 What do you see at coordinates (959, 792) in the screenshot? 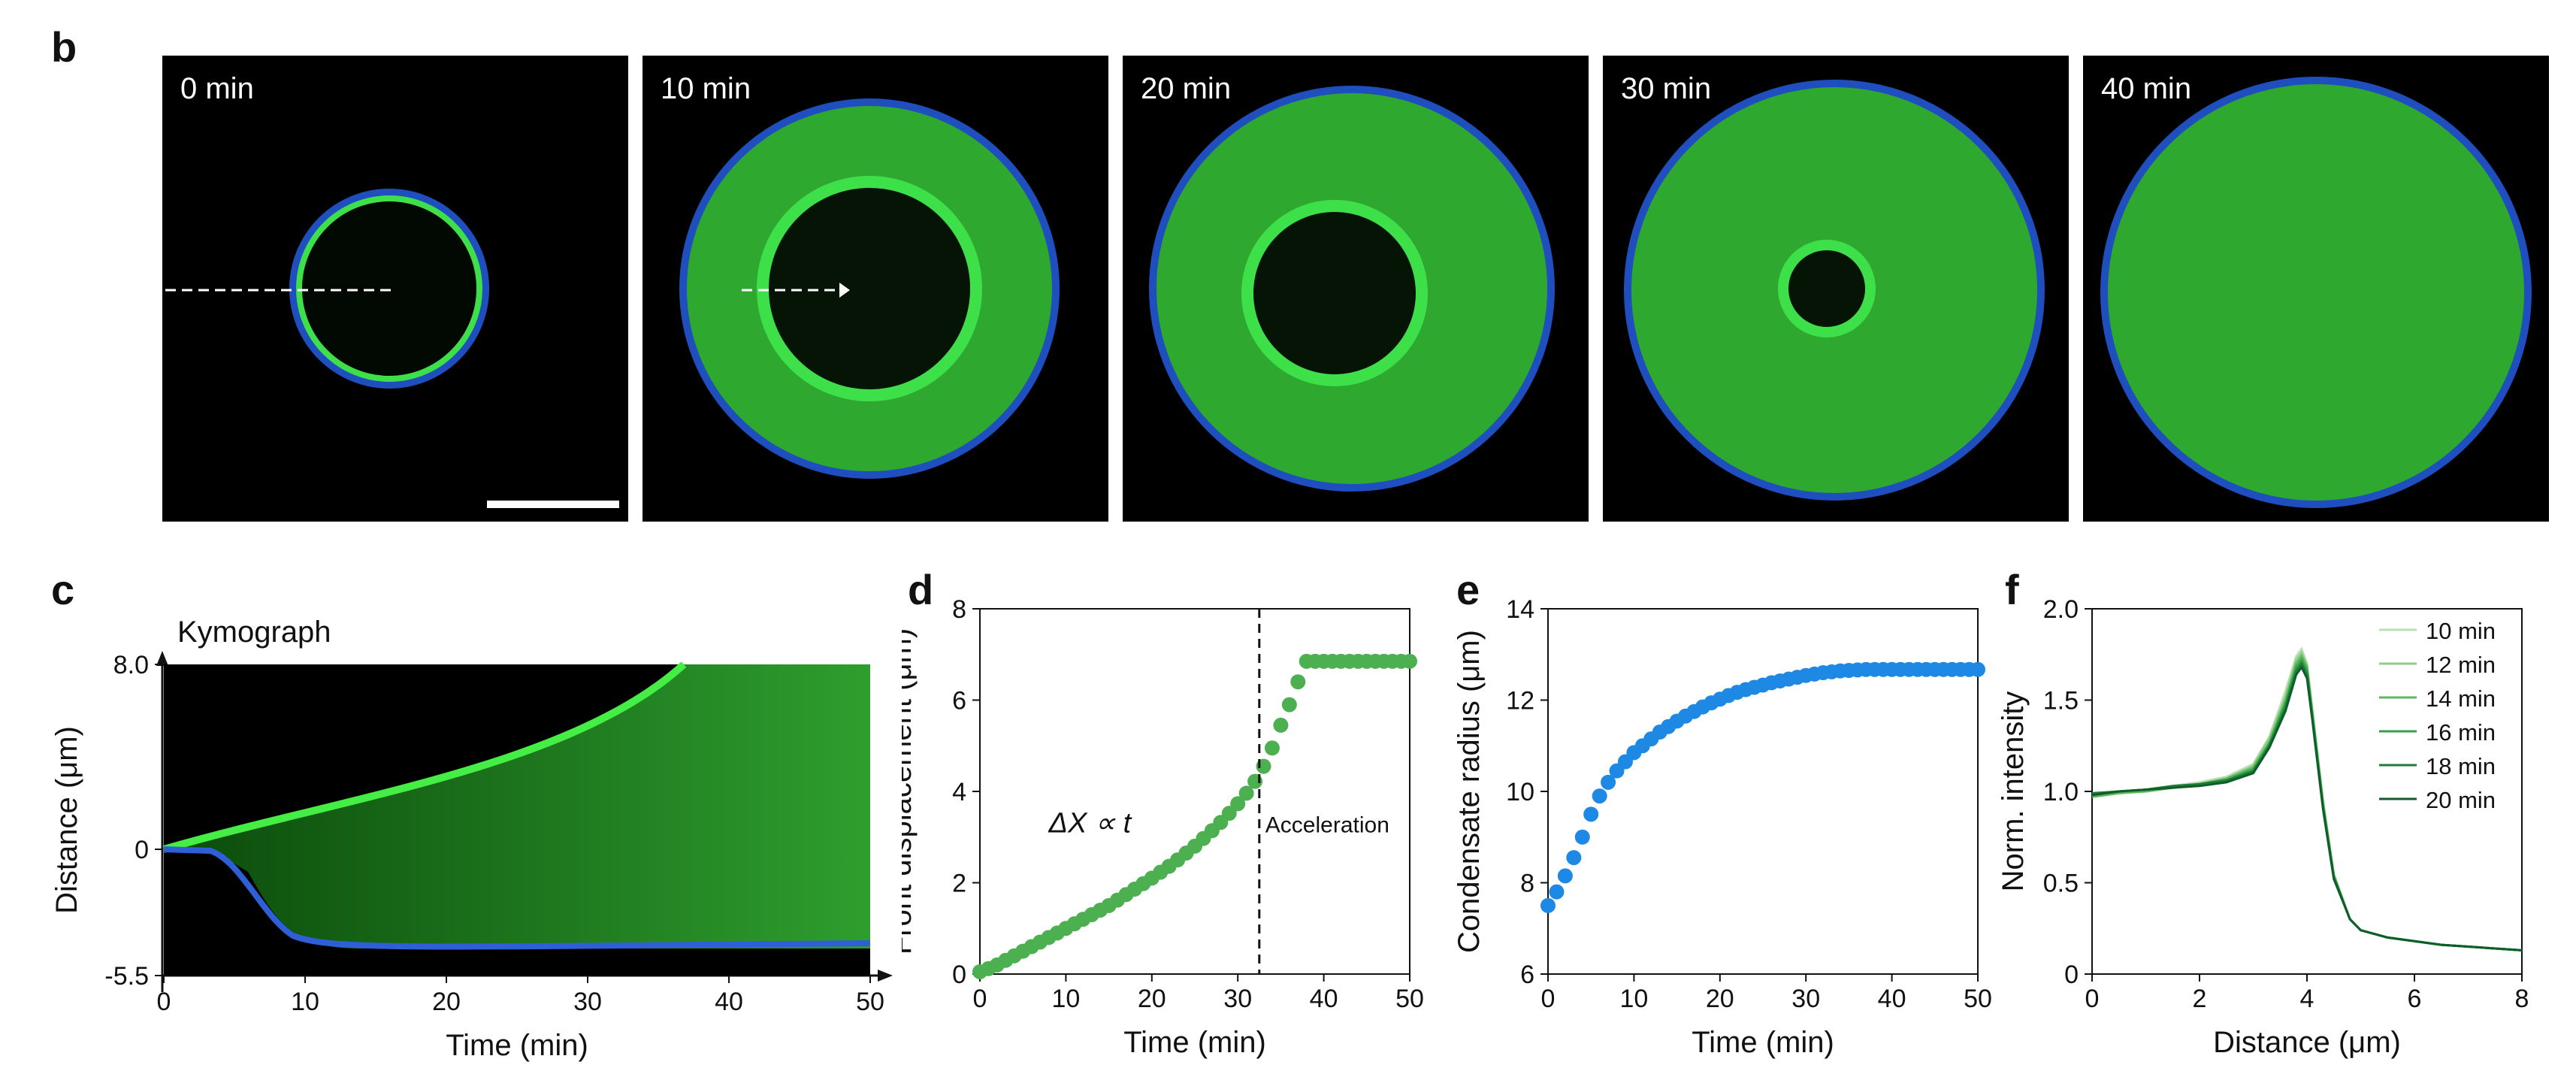
I see `y-tick-label: 4` at bounding box center [959, 792].